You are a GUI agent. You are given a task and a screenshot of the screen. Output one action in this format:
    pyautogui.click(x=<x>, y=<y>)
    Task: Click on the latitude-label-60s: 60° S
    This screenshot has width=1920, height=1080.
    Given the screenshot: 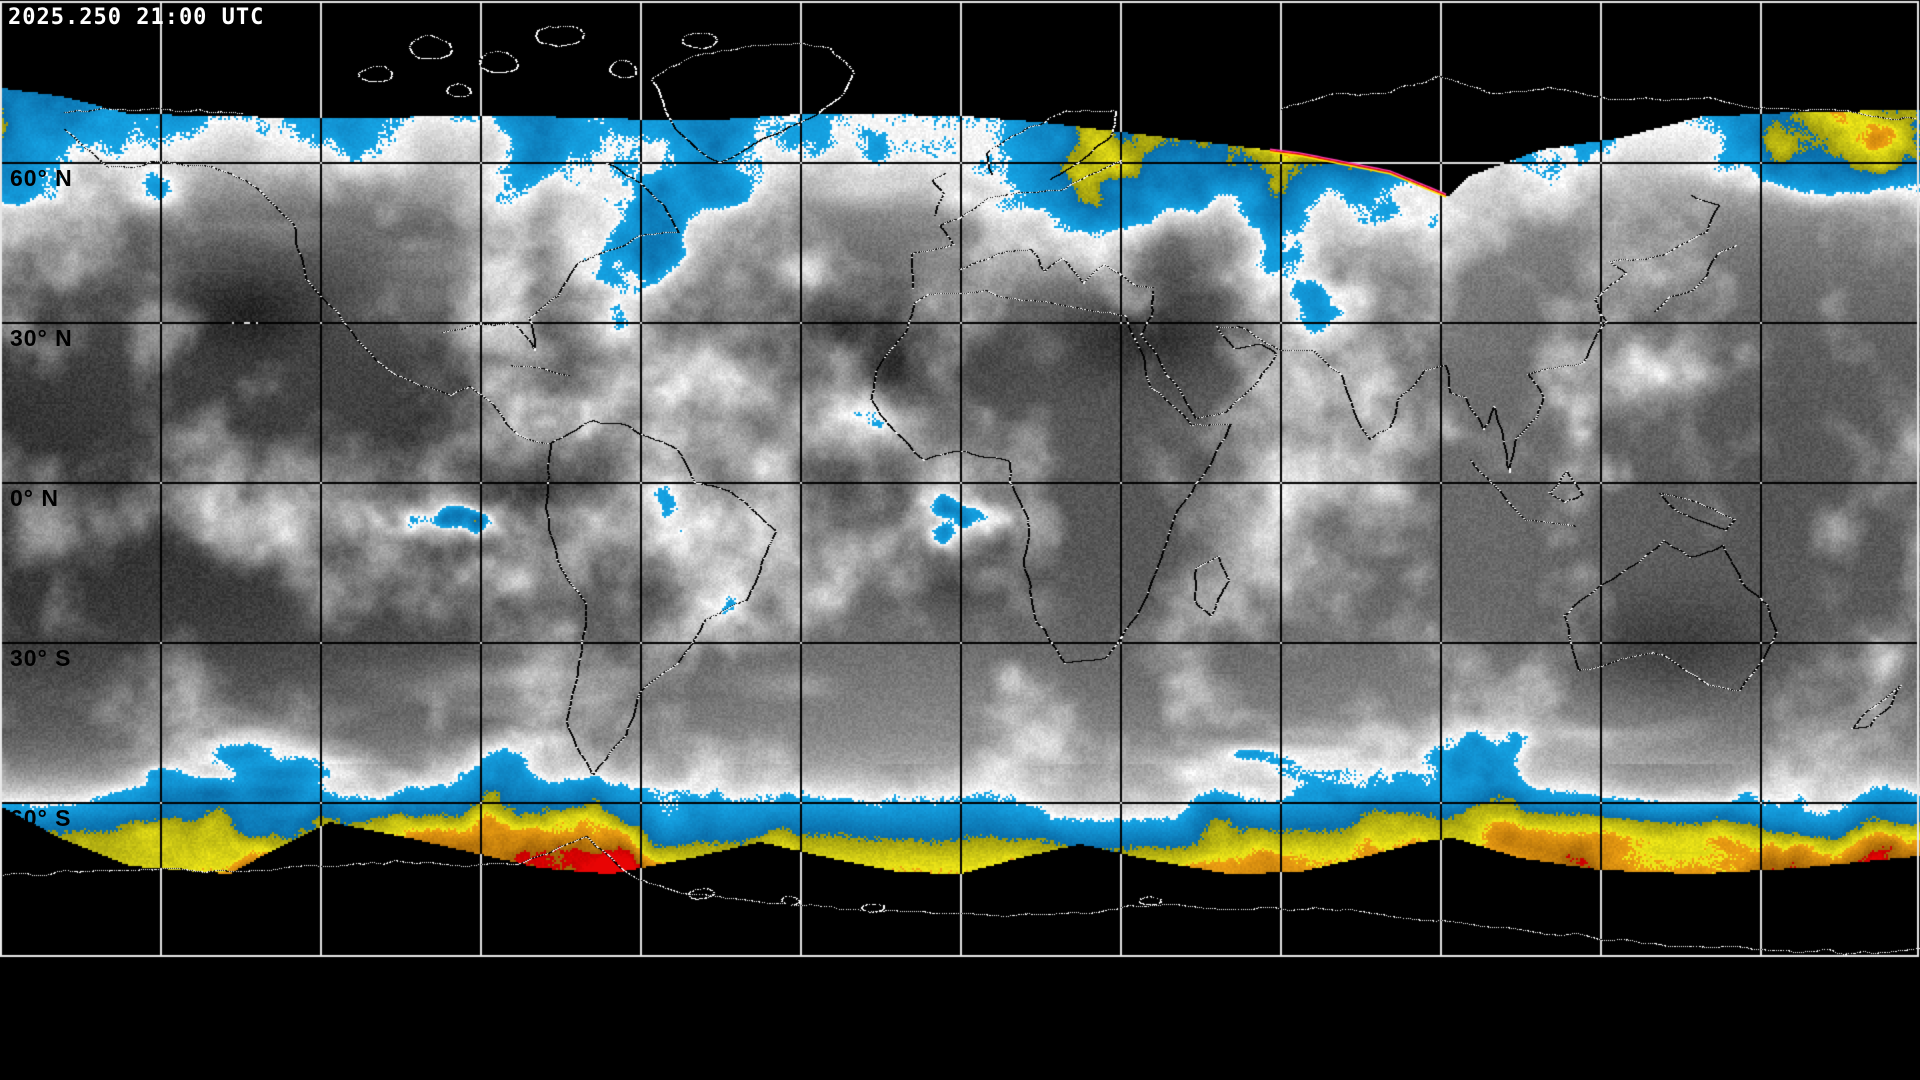 What is the action you would take?
    pyautogui.click(x=41, y=818)
    